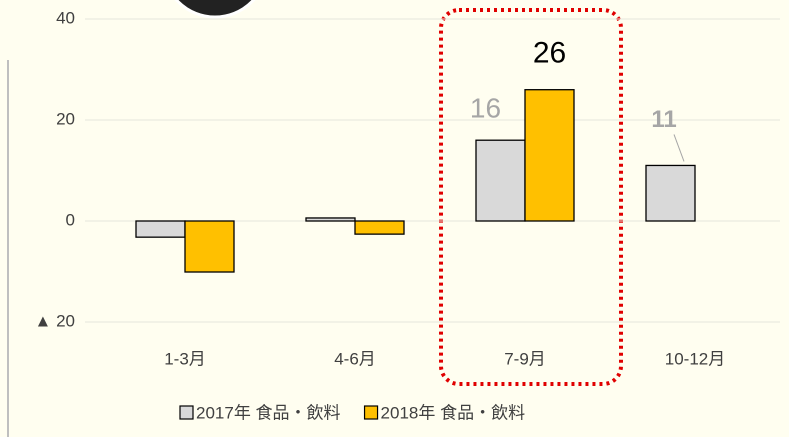  I want to click on leader-line, so click(679, 148).